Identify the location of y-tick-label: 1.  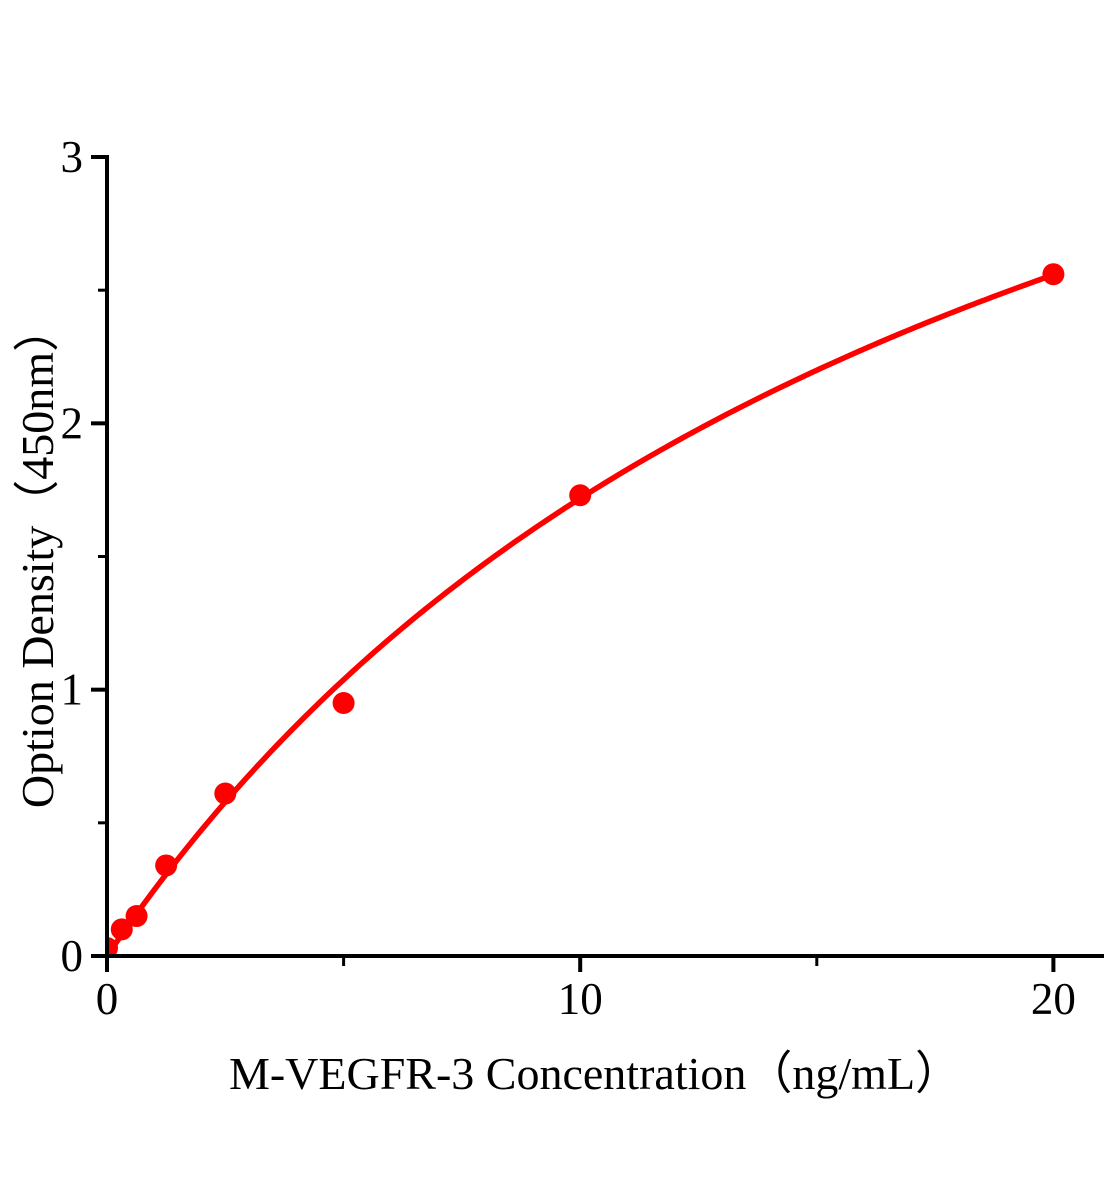
(72, 690).